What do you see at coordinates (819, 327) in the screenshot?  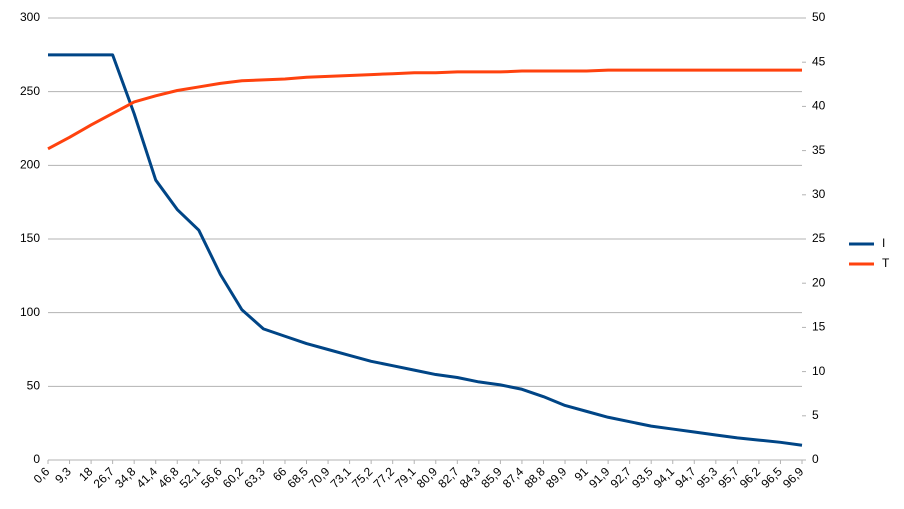 I see `y2-tick-label: 15` at bounding box center [819, 327].